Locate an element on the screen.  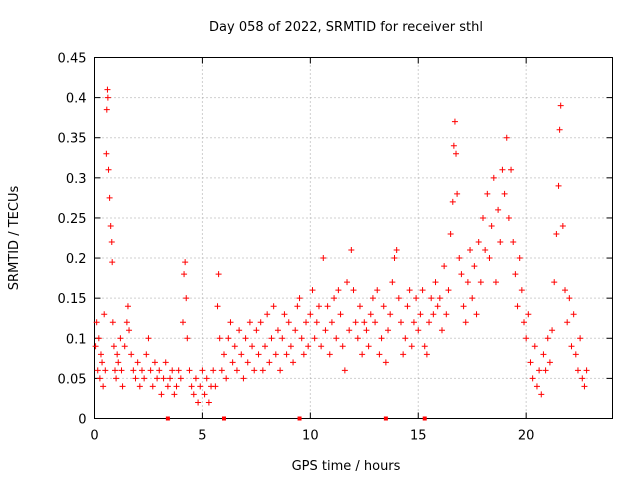
y-tick-label: 0.35 is located at coordinates (72, 139).